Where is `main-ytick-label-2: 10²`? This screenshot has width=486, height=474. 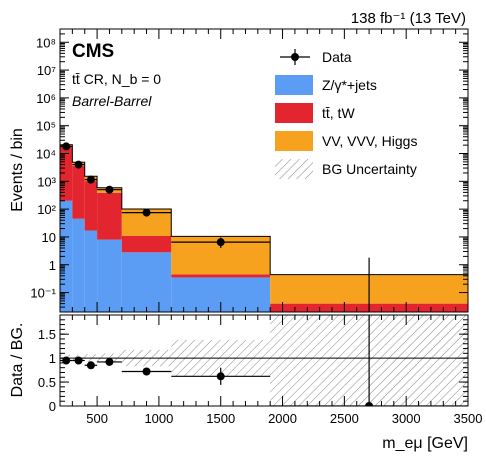
main-ytick-label-2: 10² is located at coordinates (46, 209).